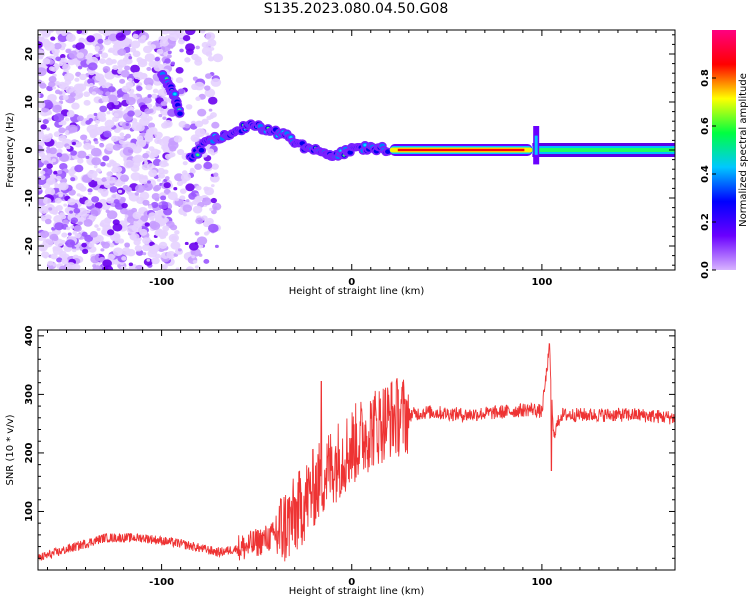 The height and width of the screenshot is (600, 750). I want to click on snr-y-tick-label: 300, so click(29, 394).